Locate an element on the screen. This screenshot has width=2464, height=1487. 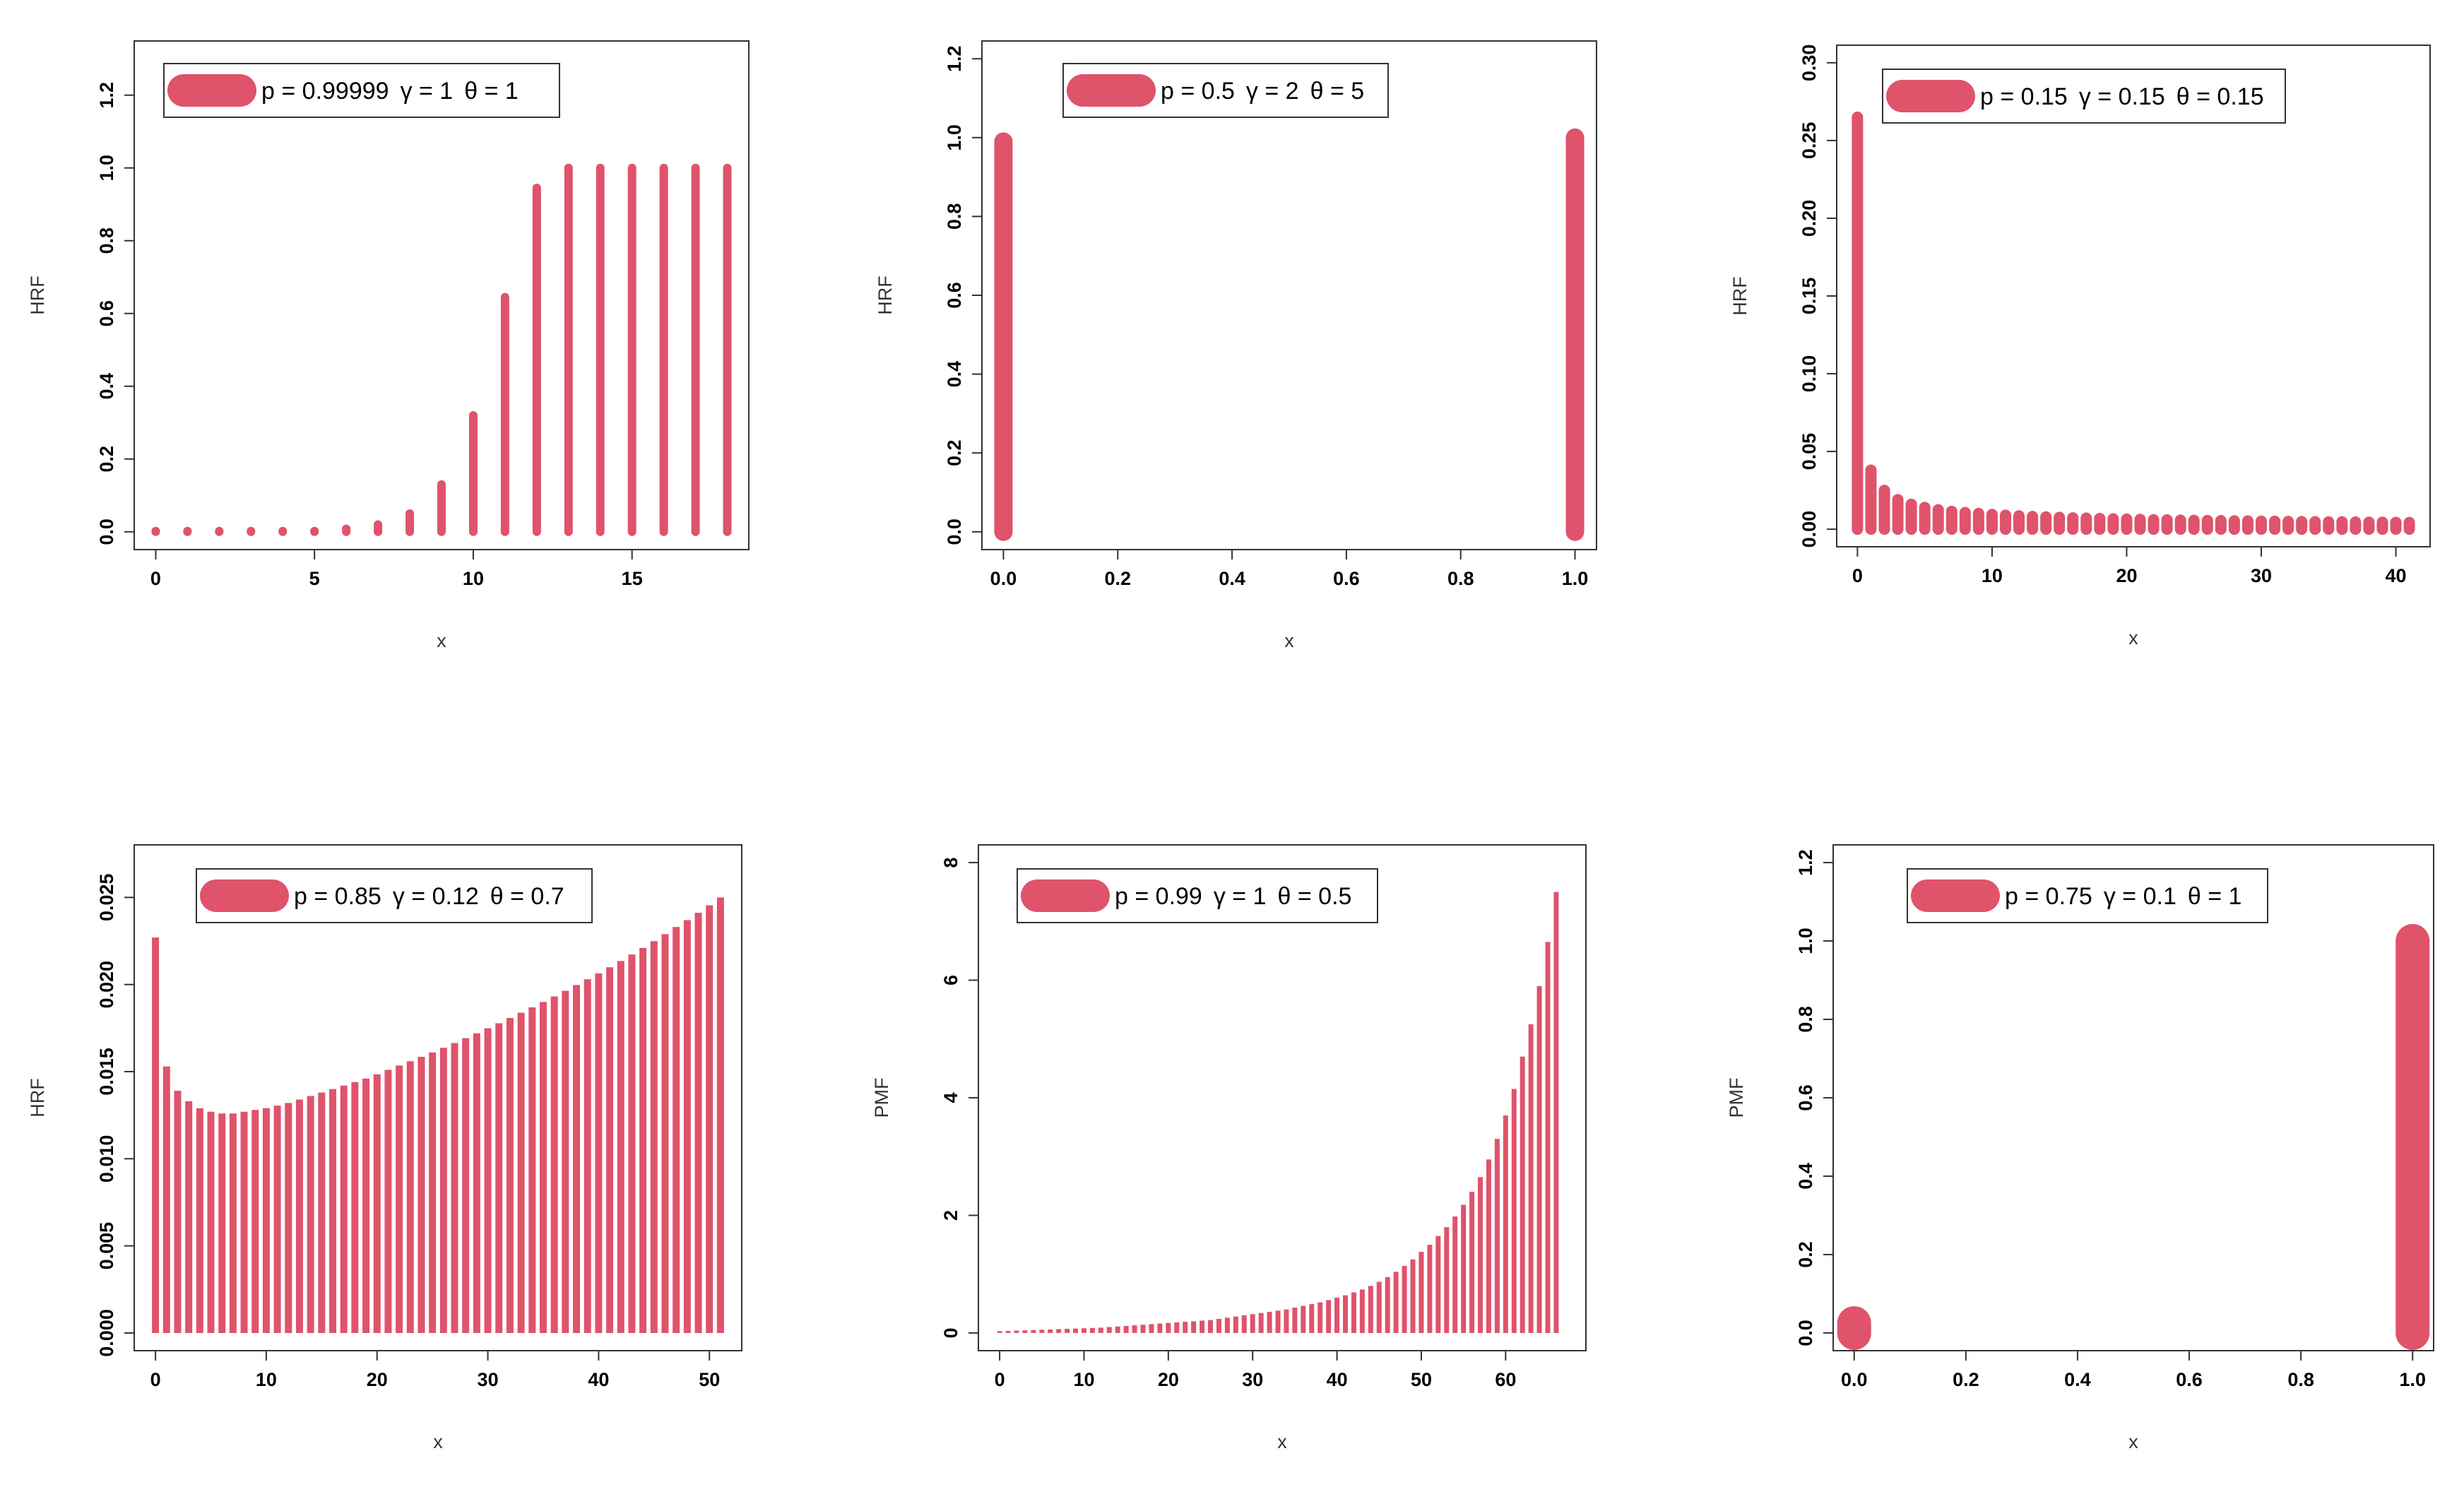
y-tick-label: 4 is located at coordinates (950, 1097).